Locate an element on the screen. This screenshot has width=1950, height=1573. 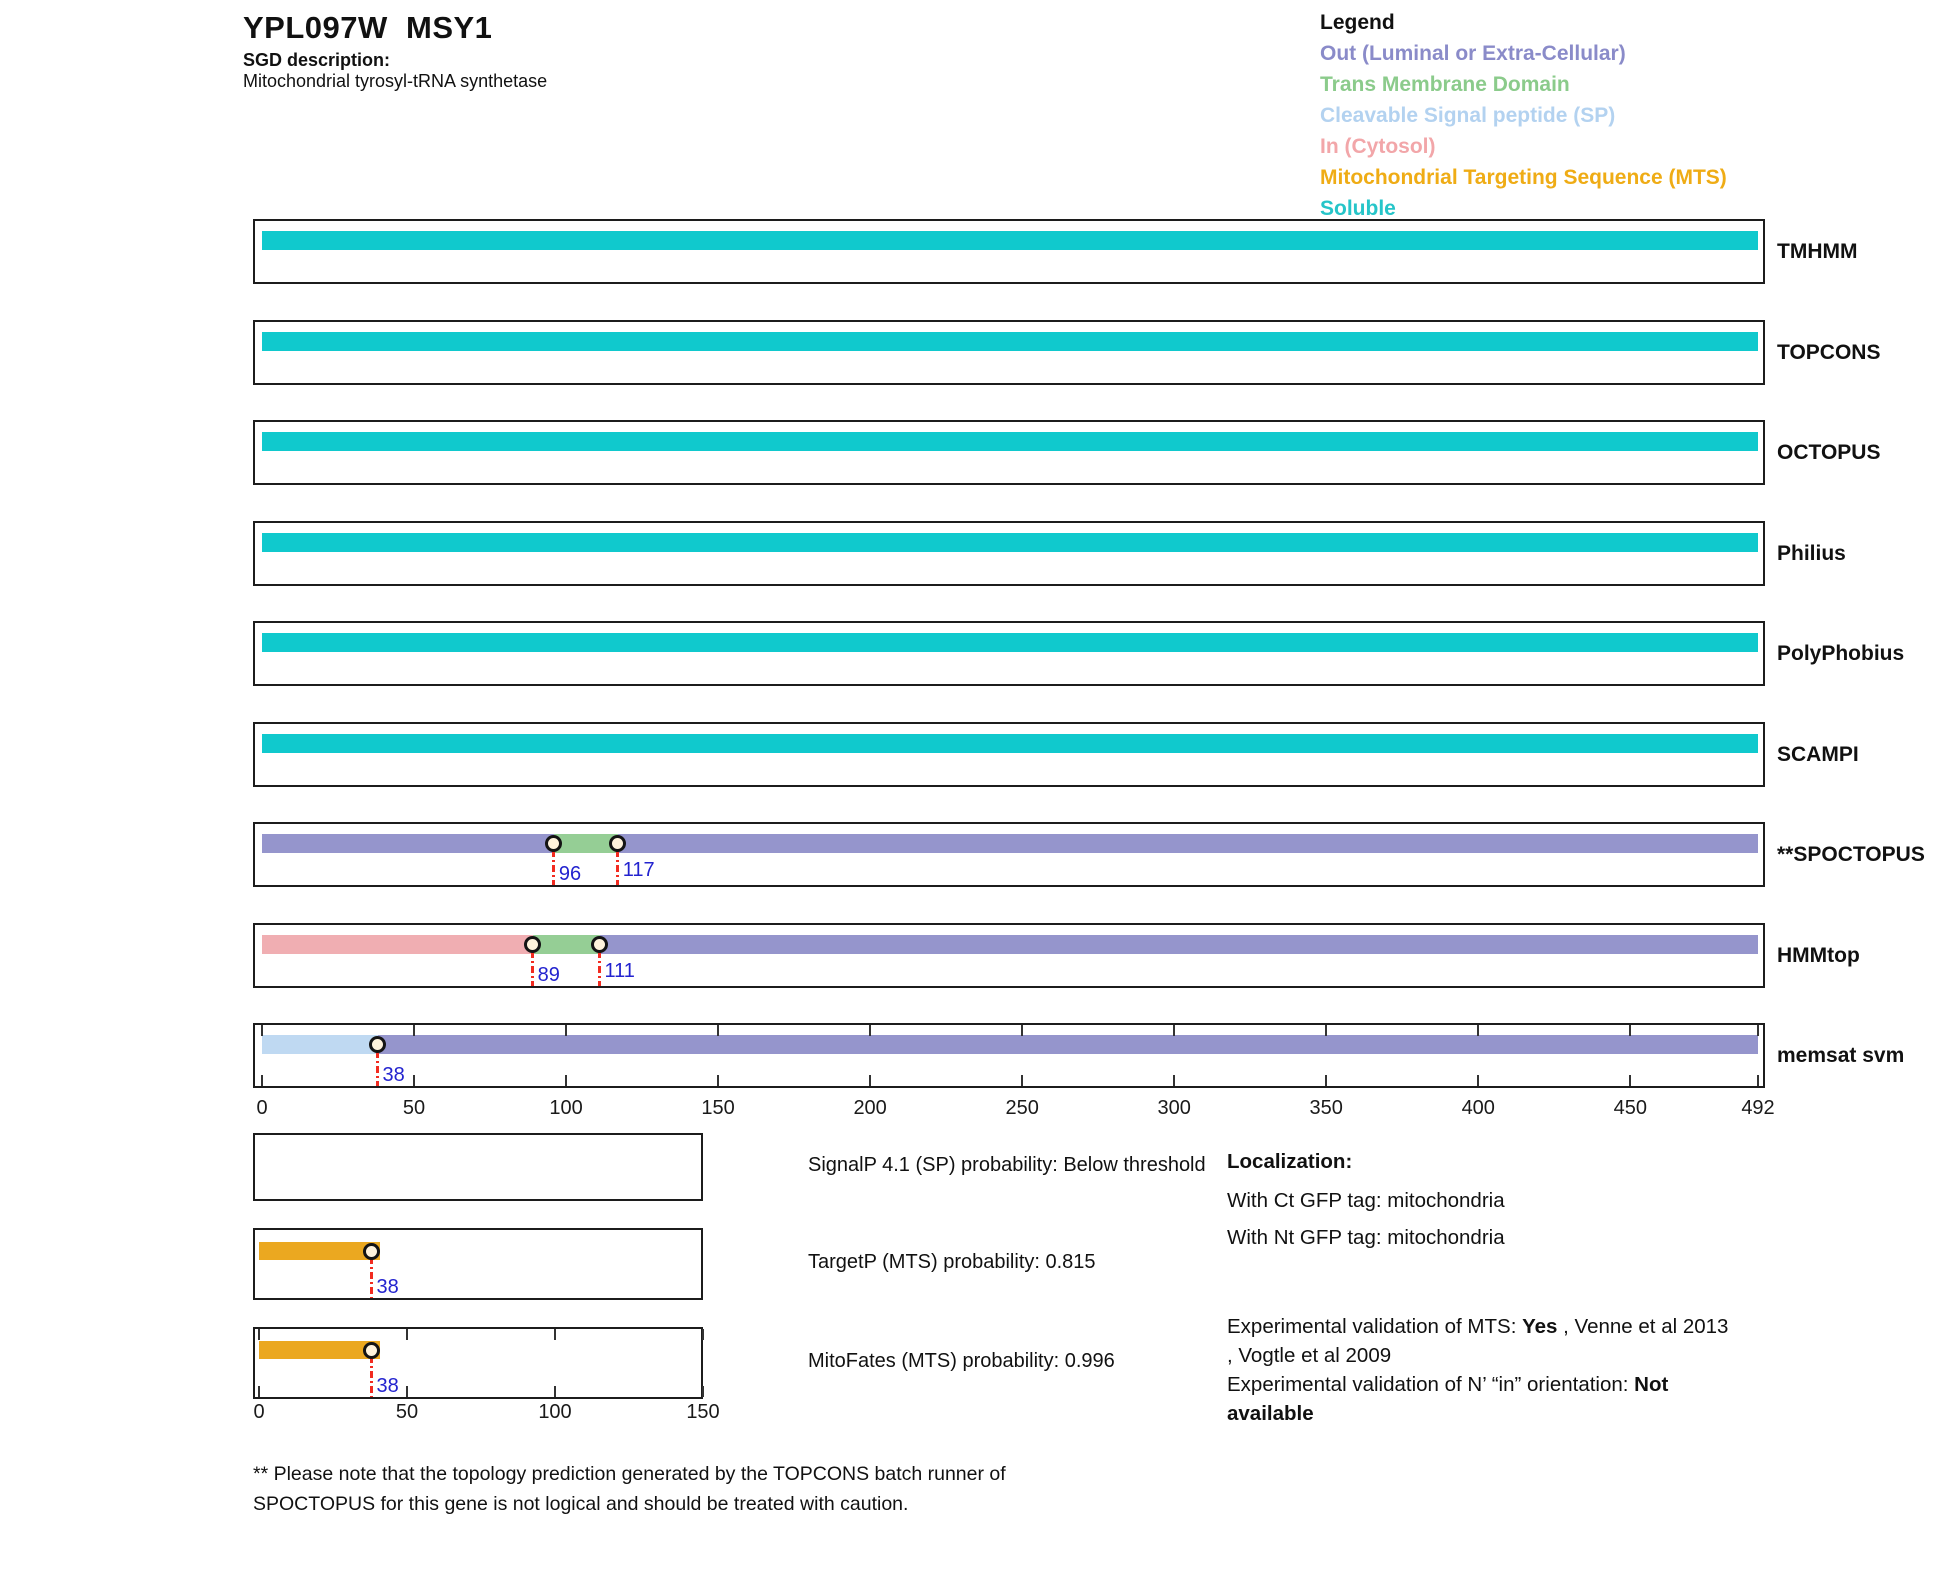
legend-item-2: Cleavable Signal peptide (SP) is located at coordinates (1468, 115).